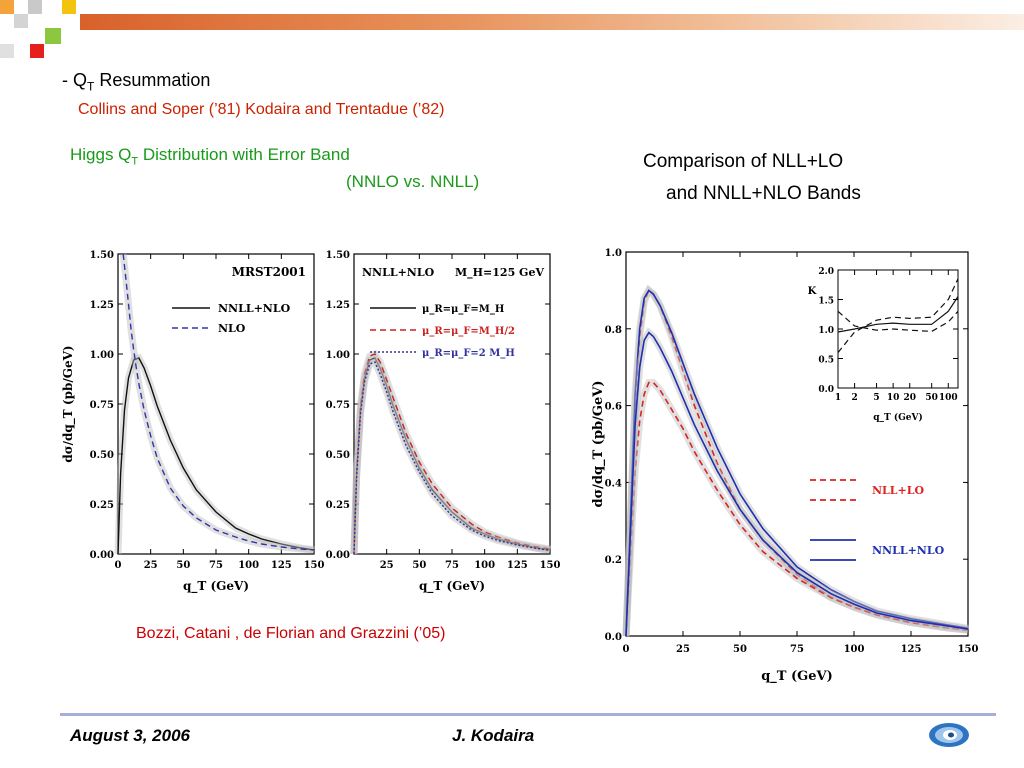 This screenshot has height=768, width=1024. Describe the element at coordinates (53, 36) in the screenshot. I see `corner-square-green` at that location.